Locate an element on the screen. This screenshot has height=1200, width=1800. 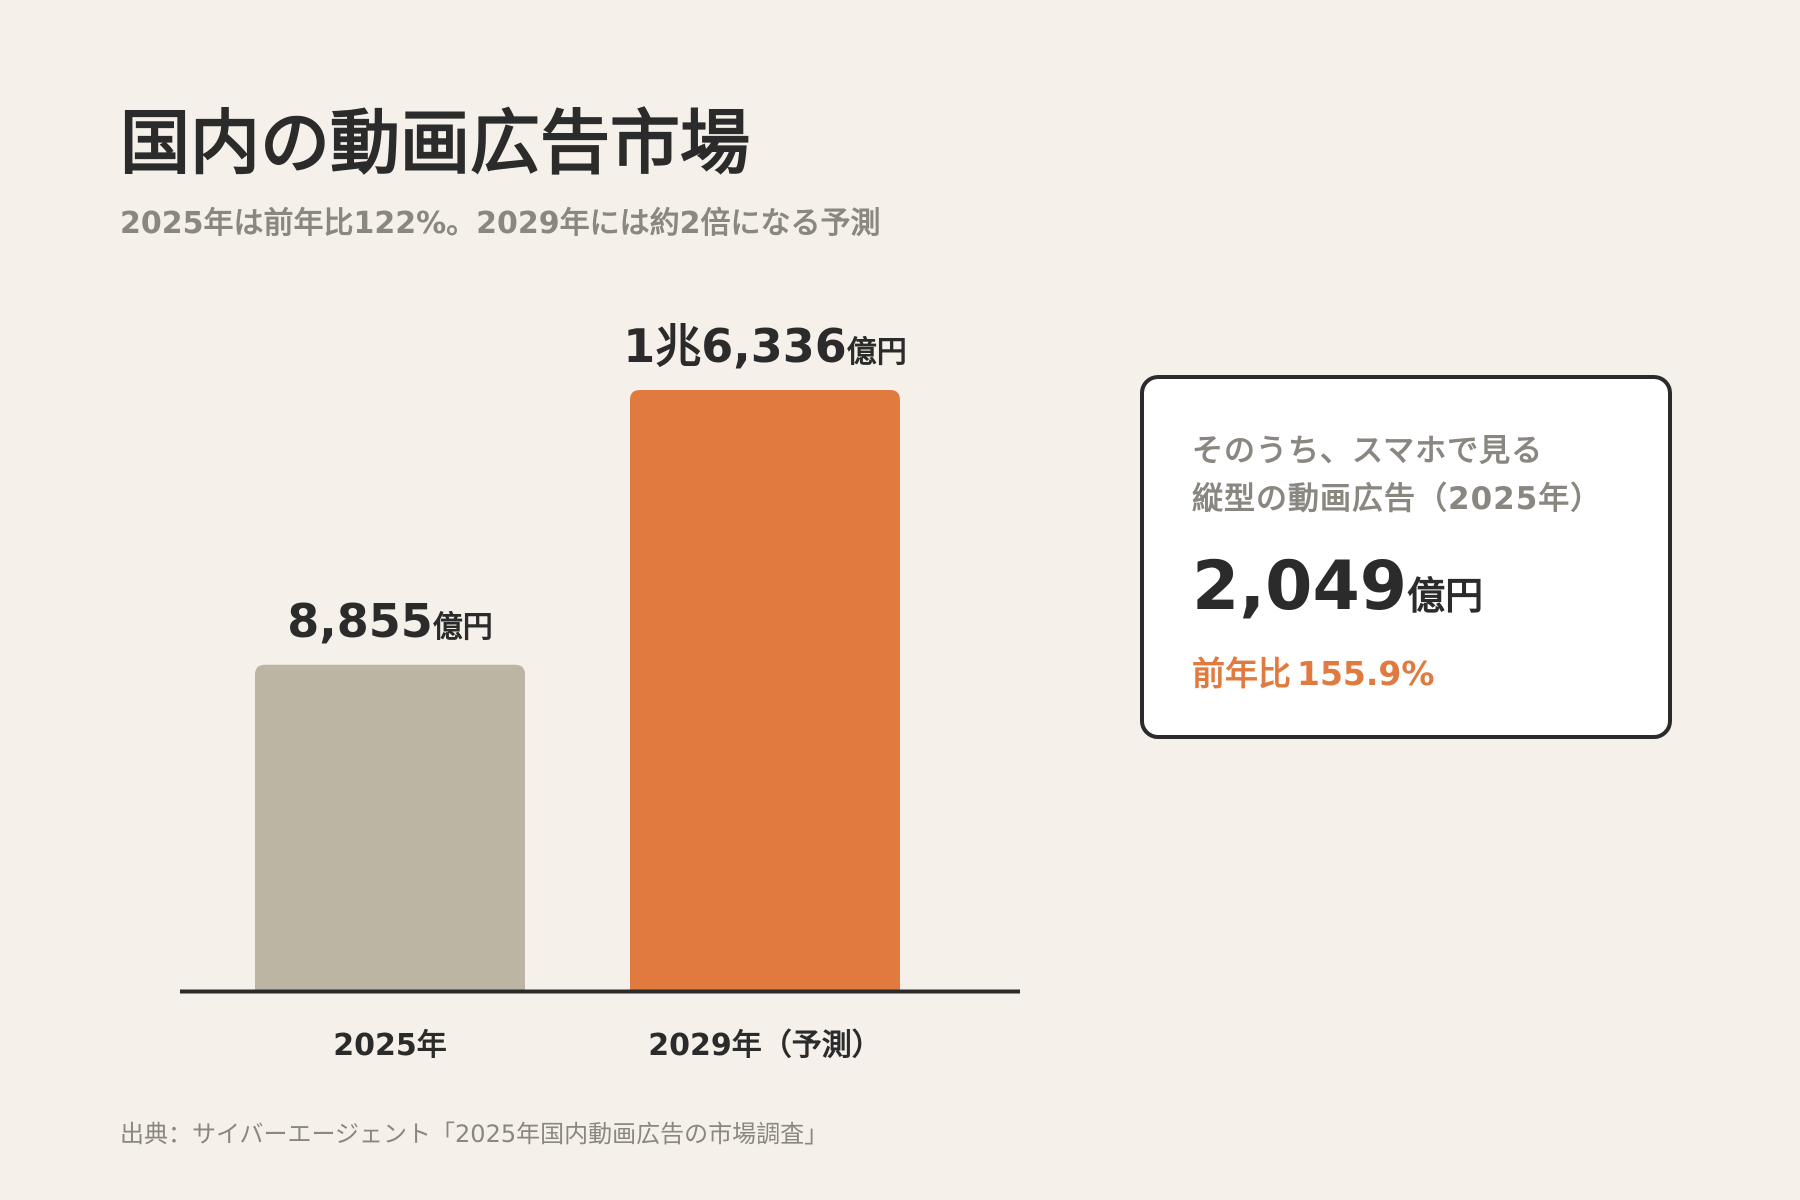
stat-card-value-unit: 億円 is located at coordinates (1445, 596).